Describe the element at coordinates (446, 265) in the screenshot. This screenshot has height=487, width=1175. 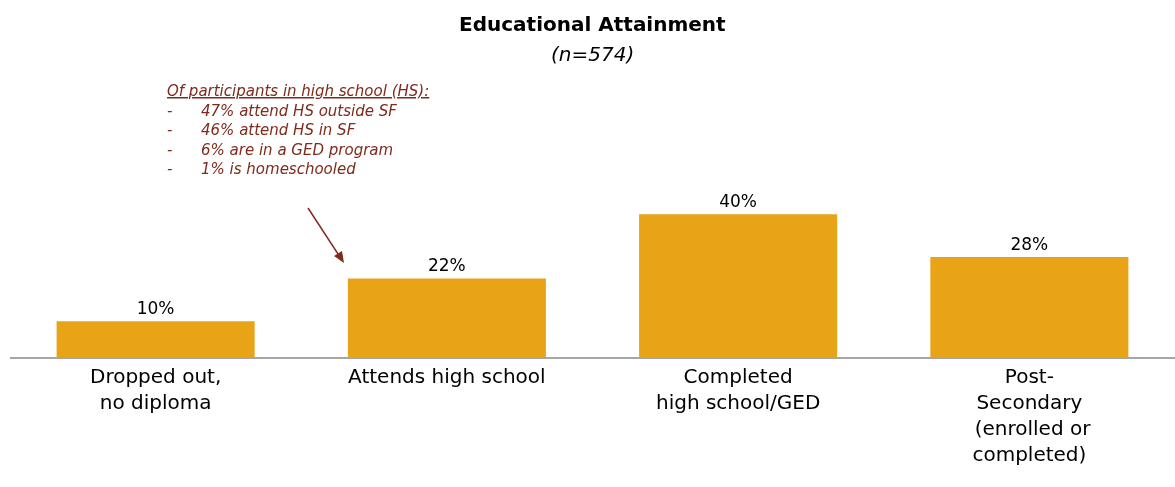
I see `data-label: 22%` at that location.